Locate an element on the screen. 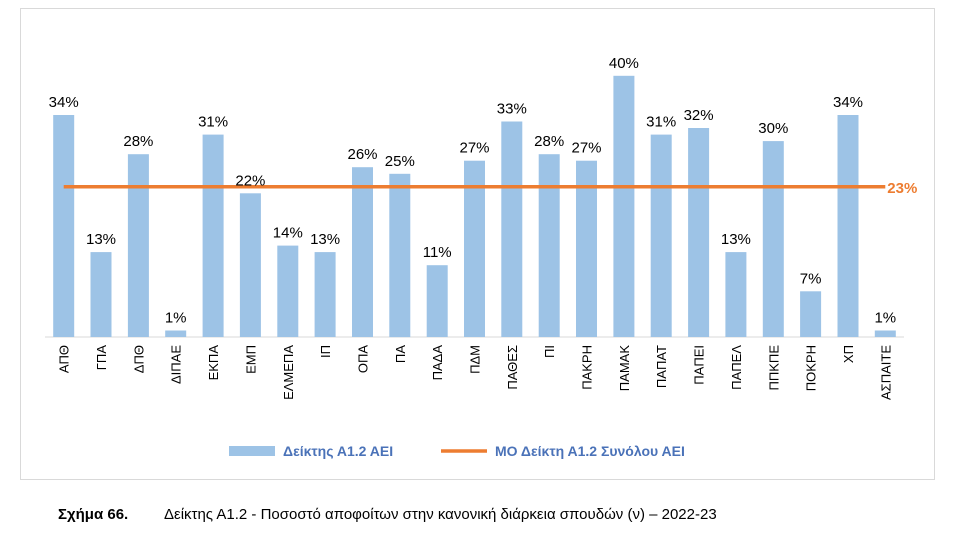 This screenshot has height=541, width=955. bar-ΠΑΔΑ is located at coordinates (437, 301).